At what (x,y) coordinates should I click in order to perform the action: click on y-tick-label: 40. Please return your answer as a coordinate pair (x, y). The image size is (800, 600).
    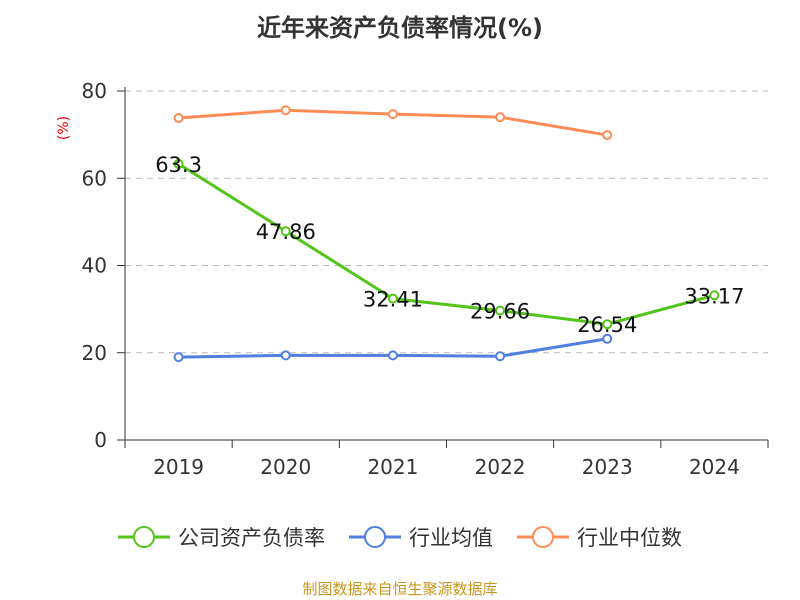
    Looking at the image, I should click on (94, 266).